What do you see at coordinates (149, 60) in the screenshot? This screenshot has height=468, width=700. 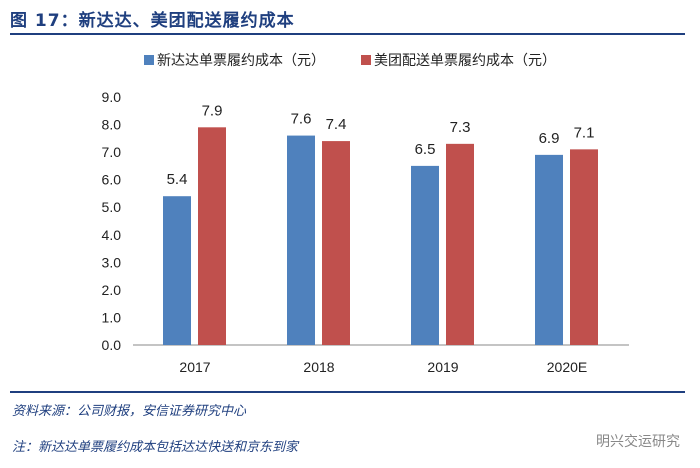 I see `legend-swatch-blue` at bounding box center [149, 60].